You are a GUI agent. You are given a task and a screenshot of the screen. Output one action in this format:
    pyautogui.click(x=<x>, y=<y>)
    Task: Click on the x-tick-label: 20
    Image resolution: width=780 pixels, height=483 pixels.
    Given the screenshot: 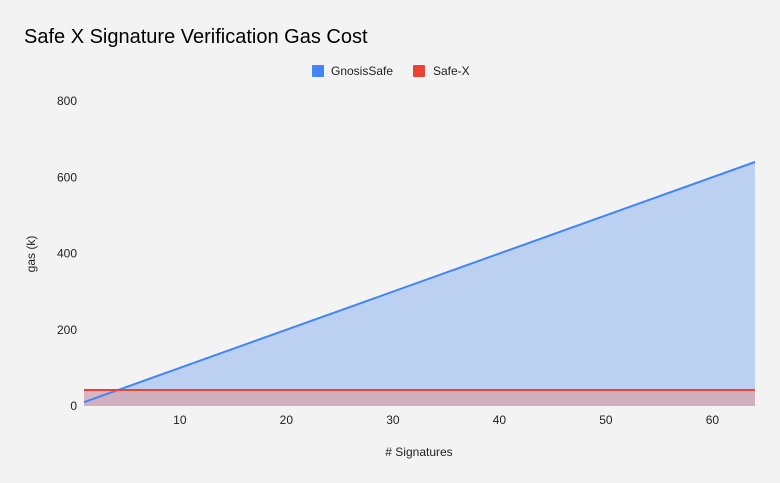 What is the action you would take?
    pyautogui.click(x=287, y=420)
    